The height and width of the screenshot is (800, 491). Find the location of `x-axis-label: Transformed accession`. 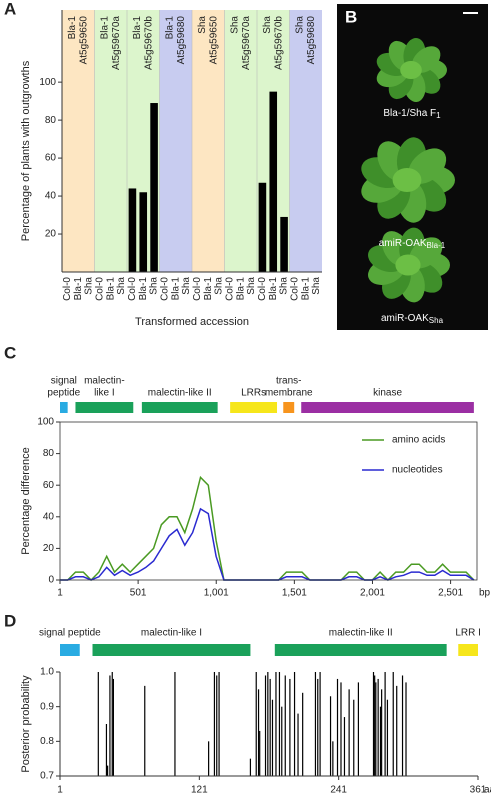

x-axis-label: Transformed accession is located at coordinates (192, 322).